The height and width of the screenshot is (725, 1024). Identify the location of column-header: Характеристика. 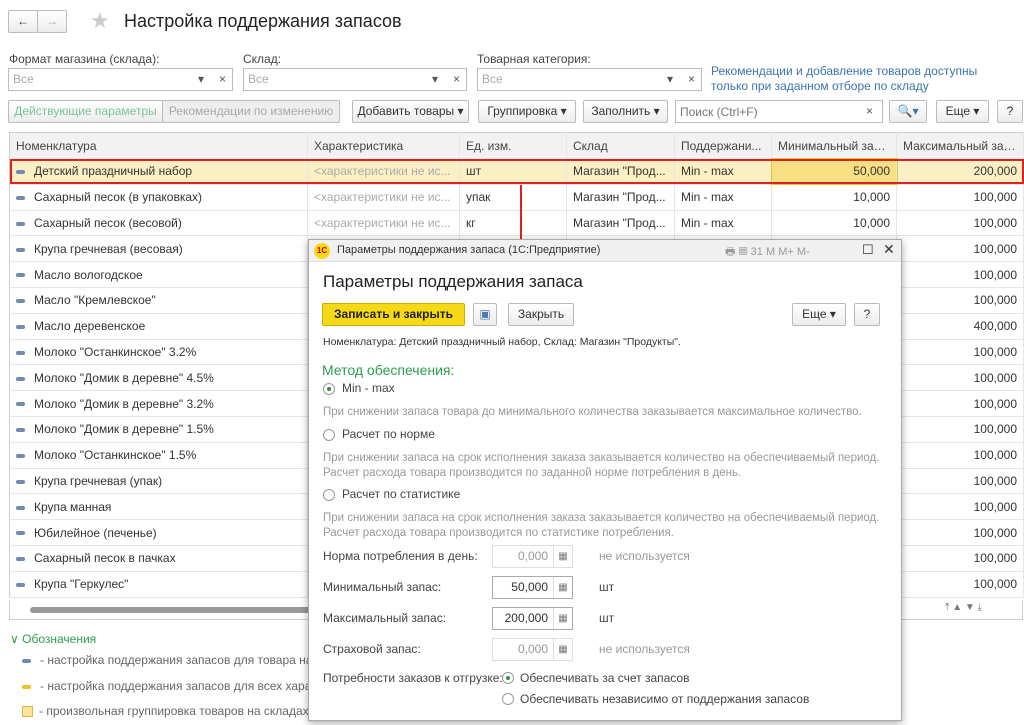
(383, 145).